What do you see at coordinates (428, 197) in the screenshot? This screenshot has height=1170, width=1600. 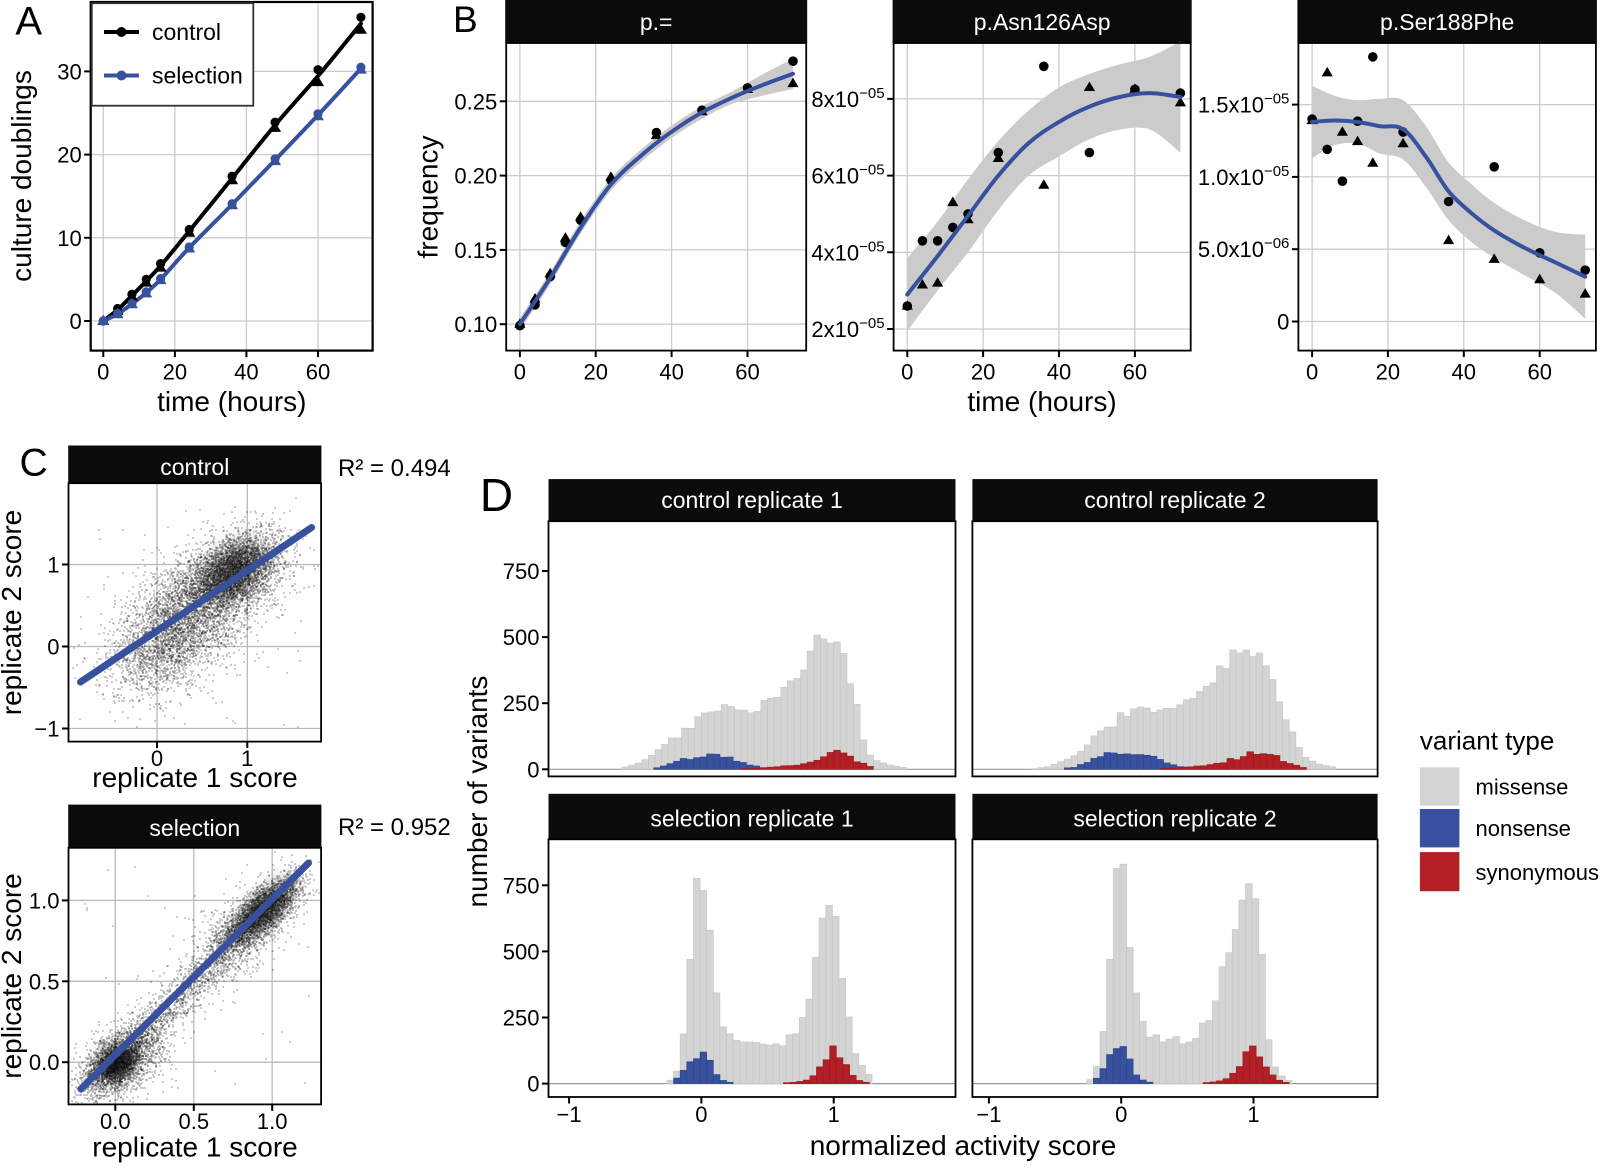 I see `svg-text: frequency` at bounding box center [428, 197].